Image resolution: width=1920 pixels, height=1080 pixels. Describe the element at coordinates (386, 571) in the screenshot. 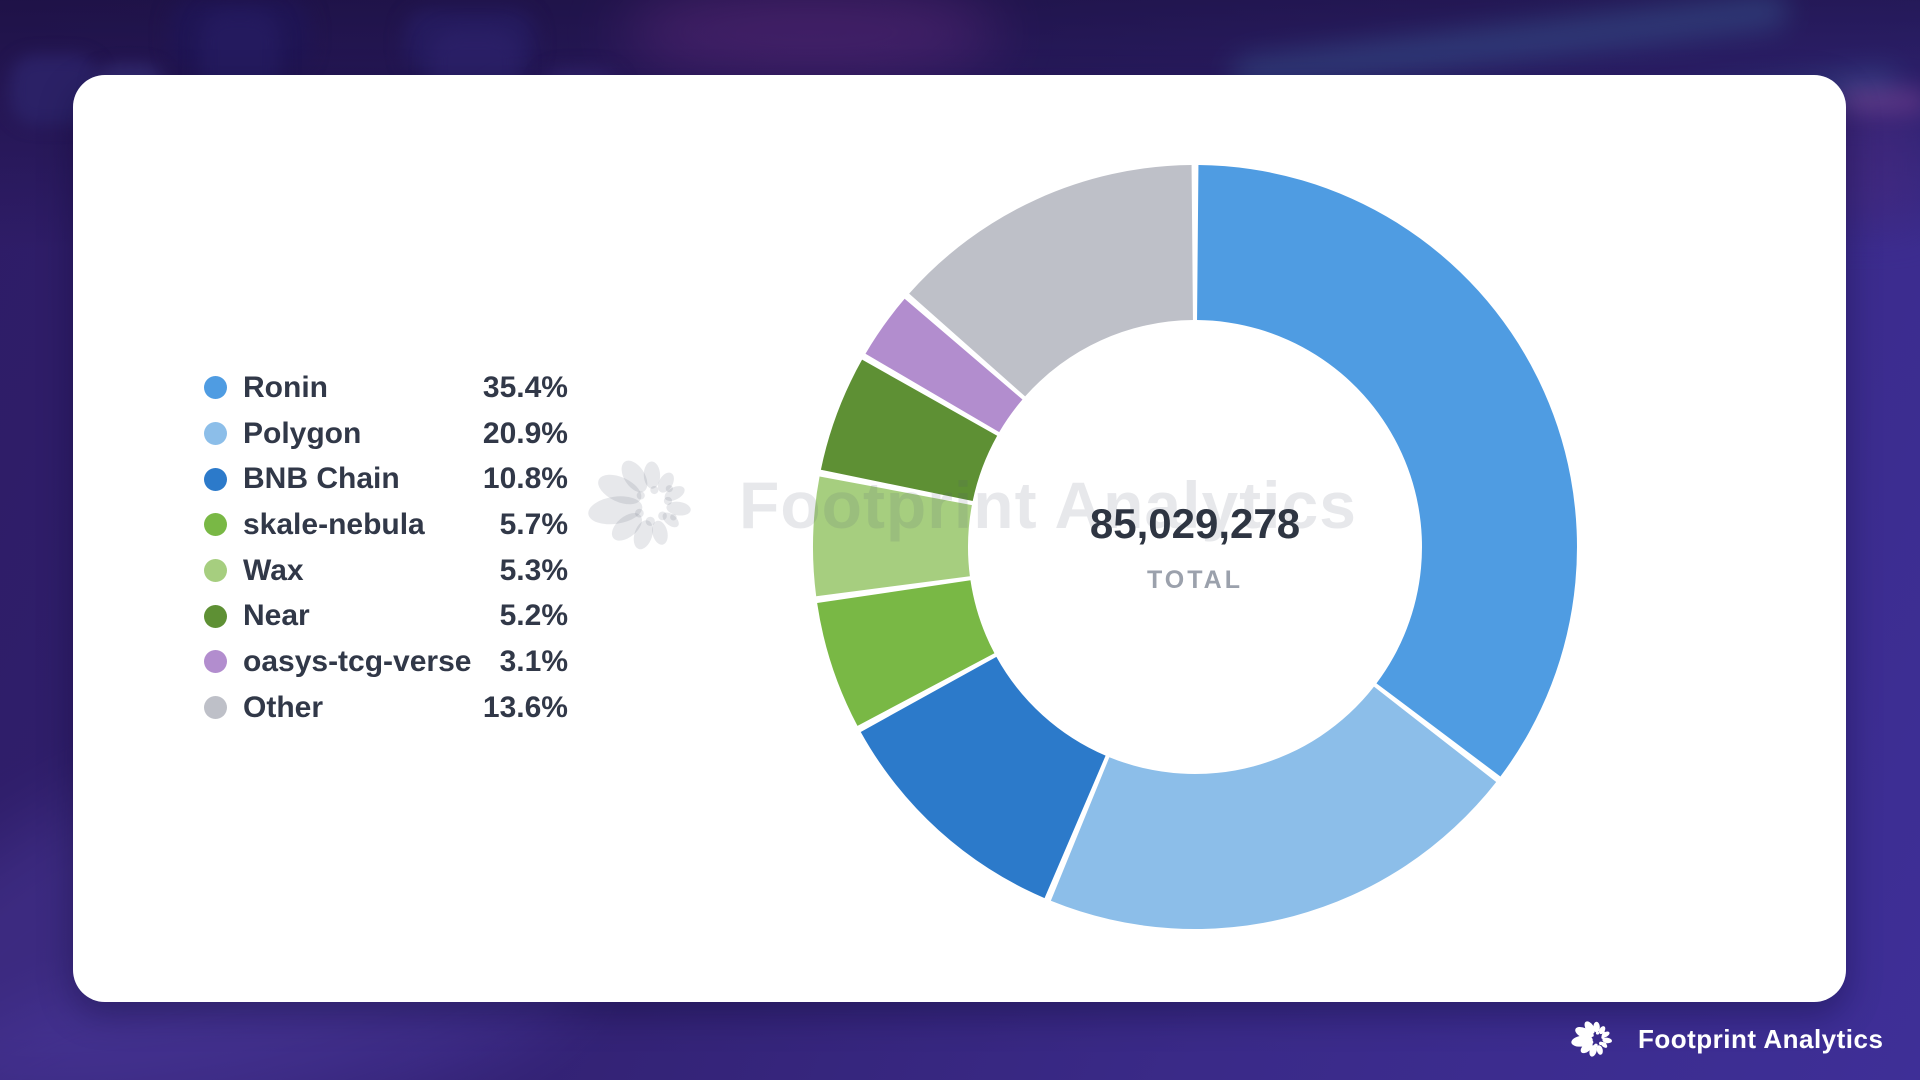

I see `legend-item-wax: Wax 5.3%` at that location.